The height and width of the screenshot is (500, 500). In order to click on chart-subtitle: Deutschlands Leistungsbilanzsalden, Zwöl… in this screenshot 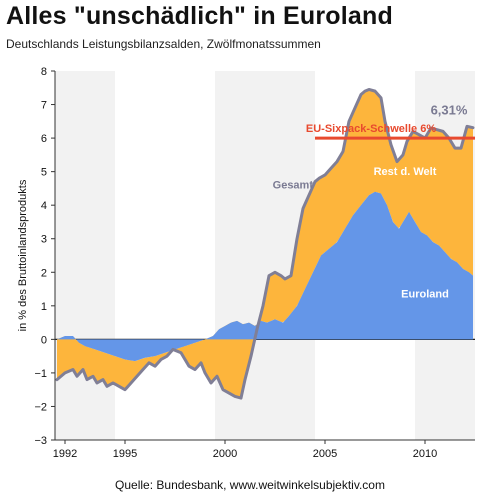, I will do `click(163, 44)`.